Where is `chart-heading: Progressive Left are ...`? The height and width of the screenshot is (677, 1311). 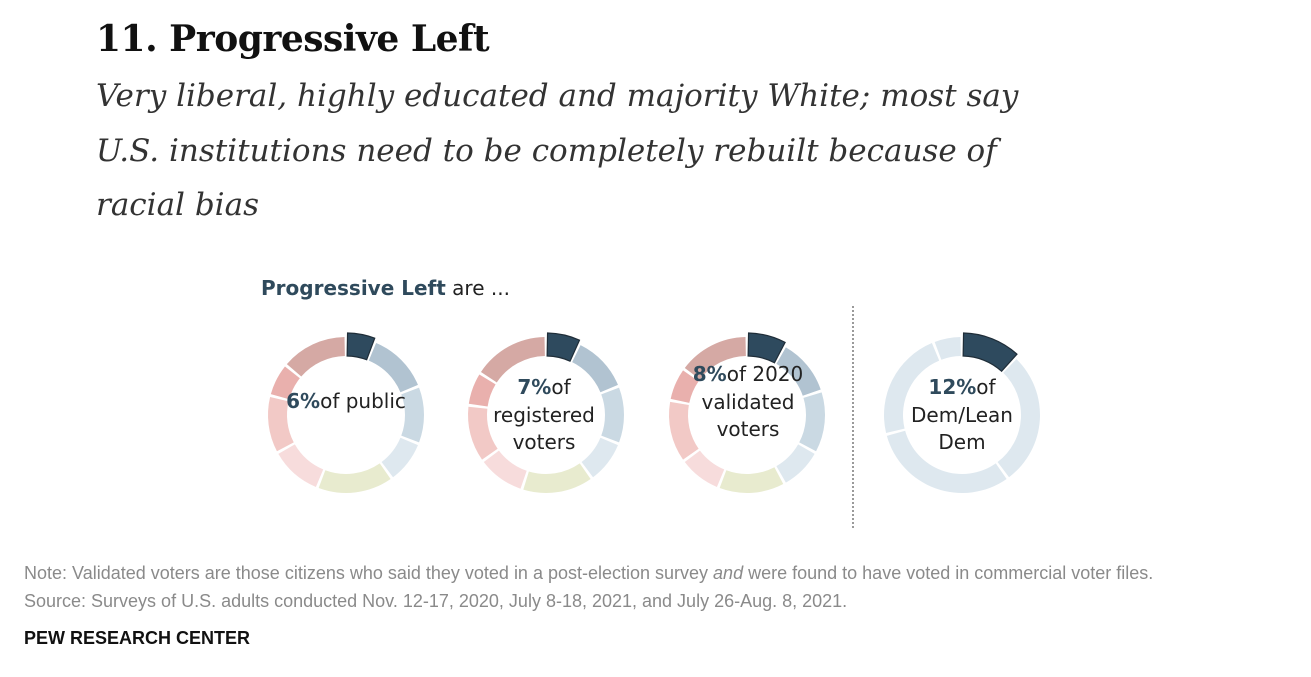
chart-heading: Progressive Left are ... is located at coordinates (385, 288).